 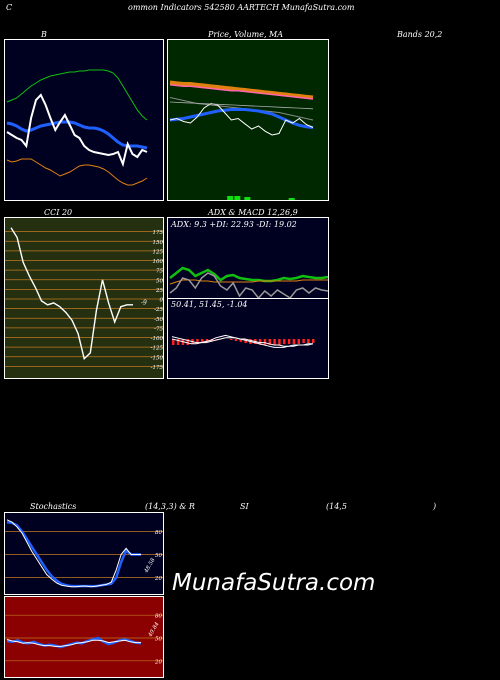 What do you see at coordinates (162, 301) in the screenshot?
I see `cci-tick-label: 0` at bounding box center [162, 301].